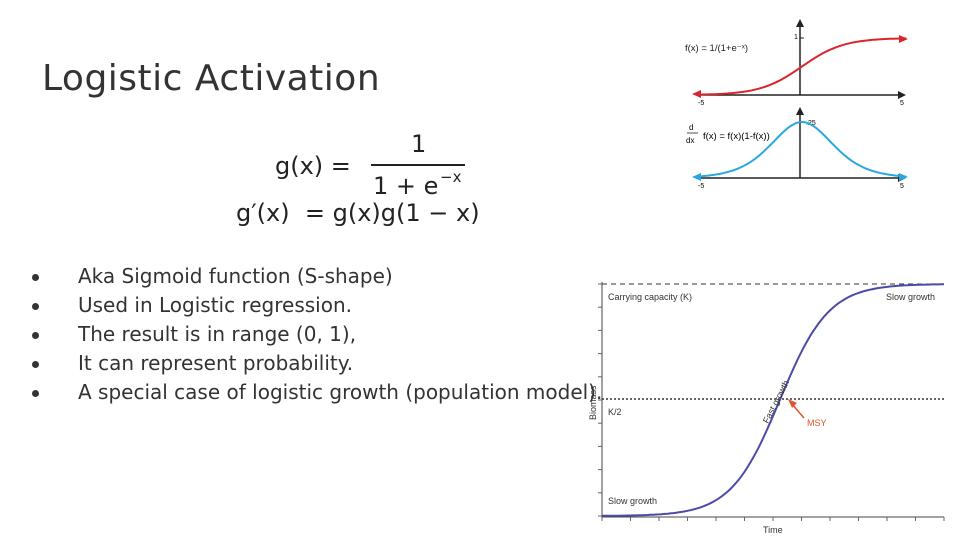 The height and width of the screenshot is (540, 960). I want to click on carrying-capacity-label: Carrying capacity (K), so click(650, 297).